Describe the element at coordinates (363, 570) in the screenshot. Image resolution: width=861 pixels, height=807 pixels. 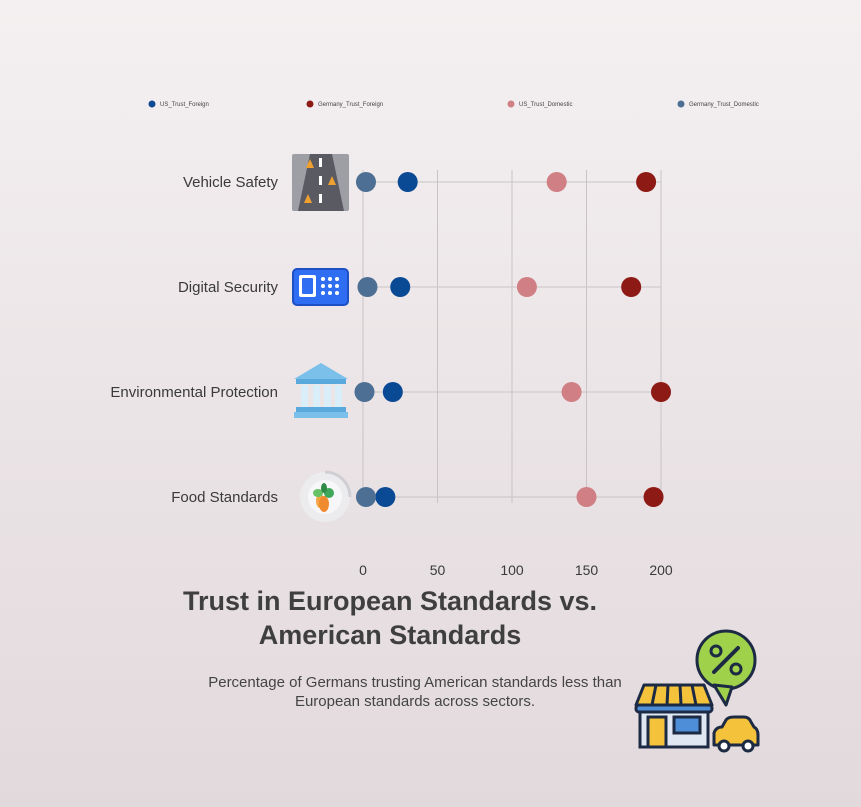
I see `x-tick-label: 0` at that location.